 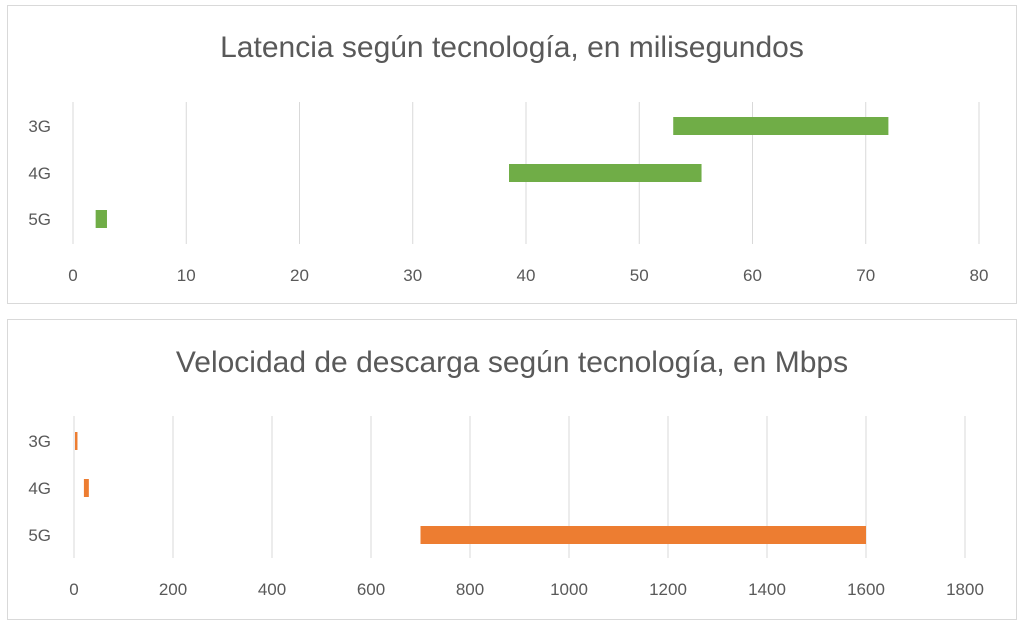 What do you see at coordinates (866, 589) in the screenshot?
I see `x-tick-label: 1600` at bounding box center [866, 589].